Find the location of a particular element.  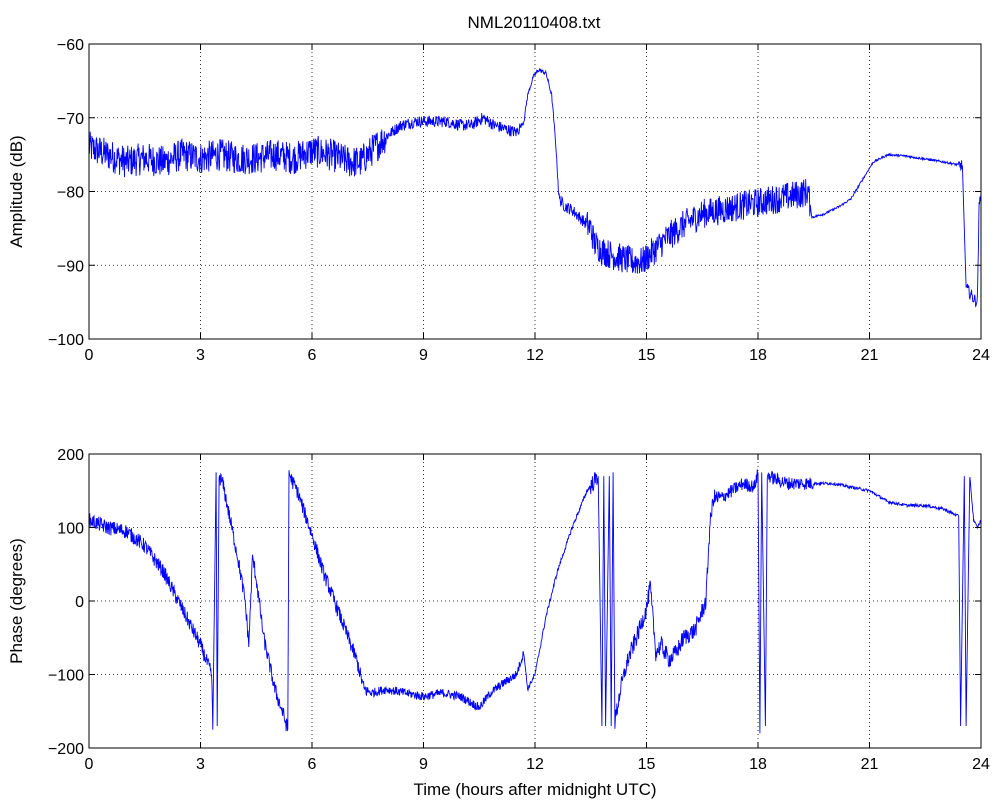

x-axis-label: Time (hours after midnight UTC) is located at coordinates (534, 789).